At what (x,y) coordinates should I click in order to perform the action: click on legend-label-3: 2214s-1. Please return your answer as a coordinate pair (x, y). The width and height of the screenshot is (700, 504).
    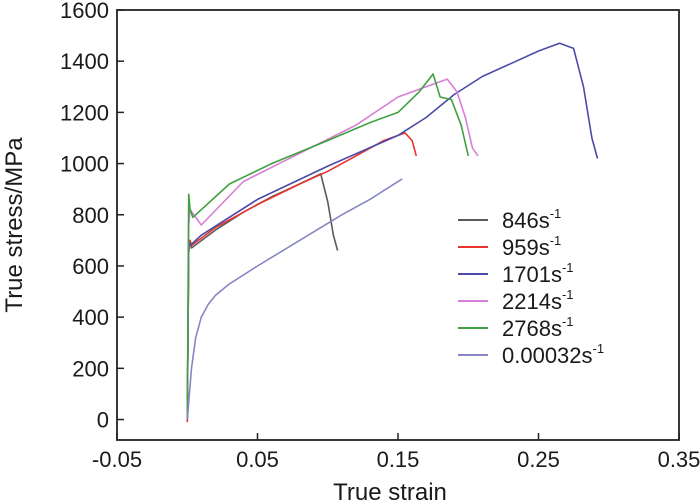
    Looking at the image, I should click on (538, 300).